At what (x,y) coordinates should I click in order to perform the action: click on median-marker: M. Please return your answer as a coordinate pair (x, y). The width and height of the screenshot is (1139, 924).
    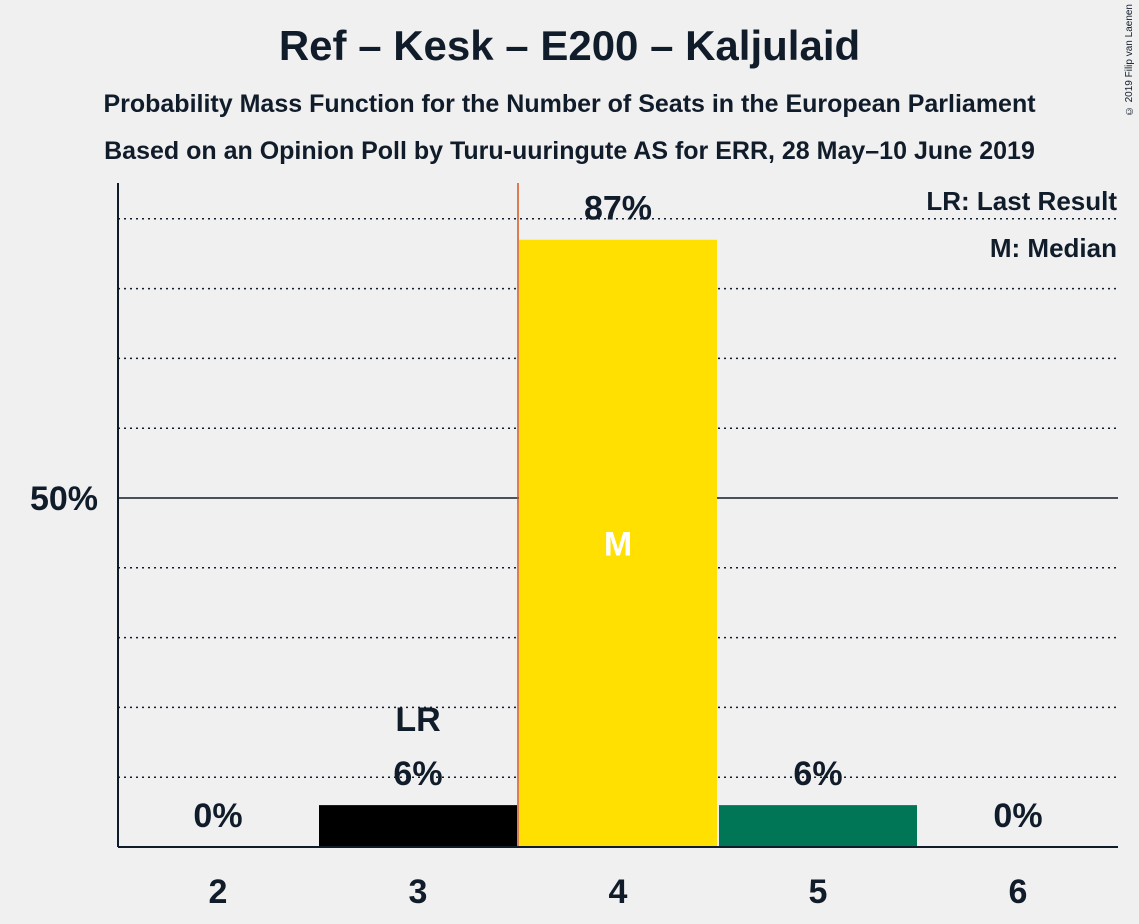
    Looking at the image, I should click on (618, 544).